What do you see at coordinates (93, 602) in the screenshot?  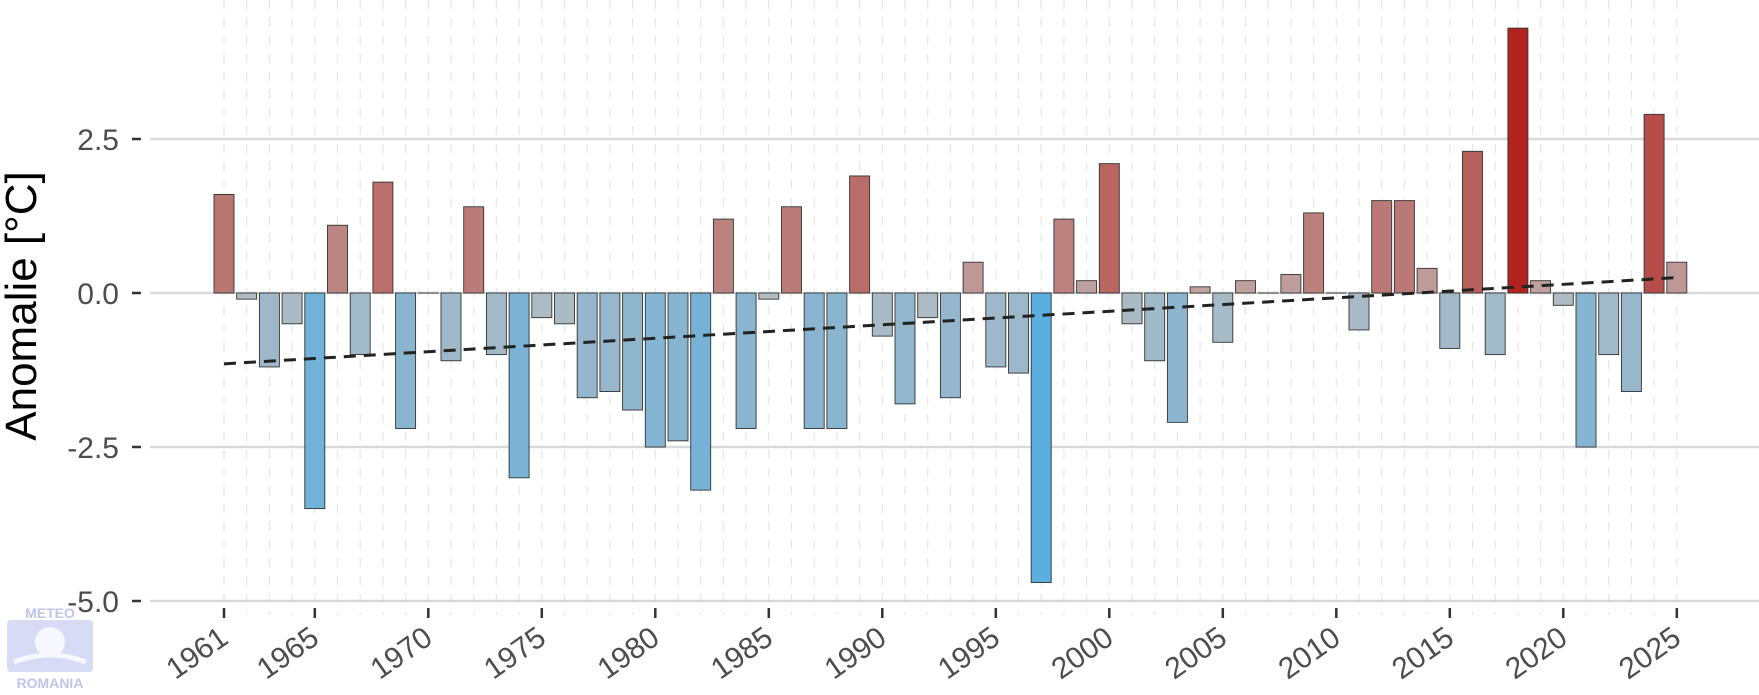 I see `y-tick-label: -5.0` at bounding box center [93, 602].